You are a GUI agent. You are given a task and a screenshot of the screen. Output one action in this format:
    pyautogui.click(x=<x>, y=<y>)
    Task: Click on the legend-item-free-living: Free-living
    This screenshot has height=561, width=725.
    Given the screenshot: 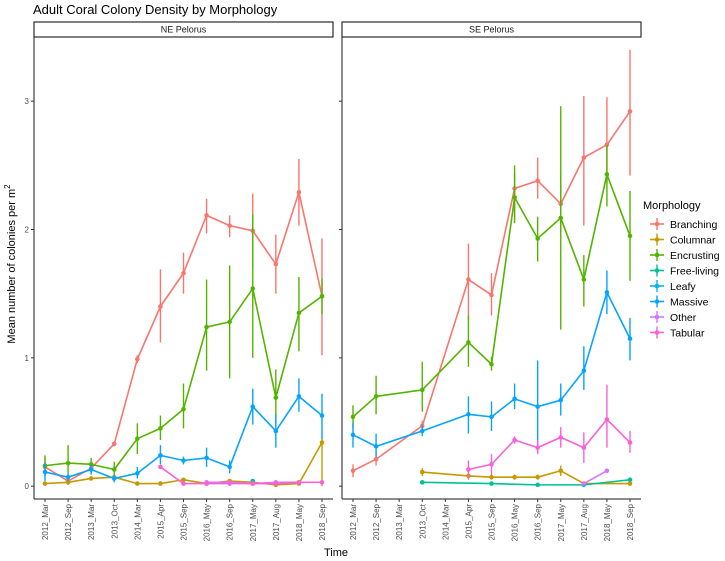 What is the action you would take?
    pyautogui.click(x=684, y=271)
    